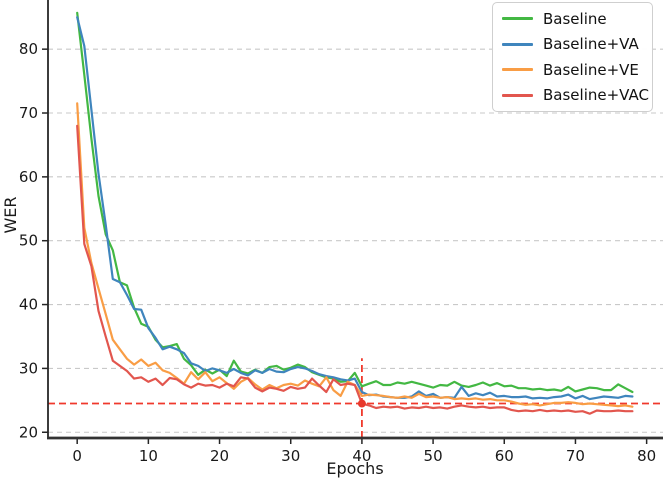  I want to click on x-tick-label-0: 0, so click(77, 456).